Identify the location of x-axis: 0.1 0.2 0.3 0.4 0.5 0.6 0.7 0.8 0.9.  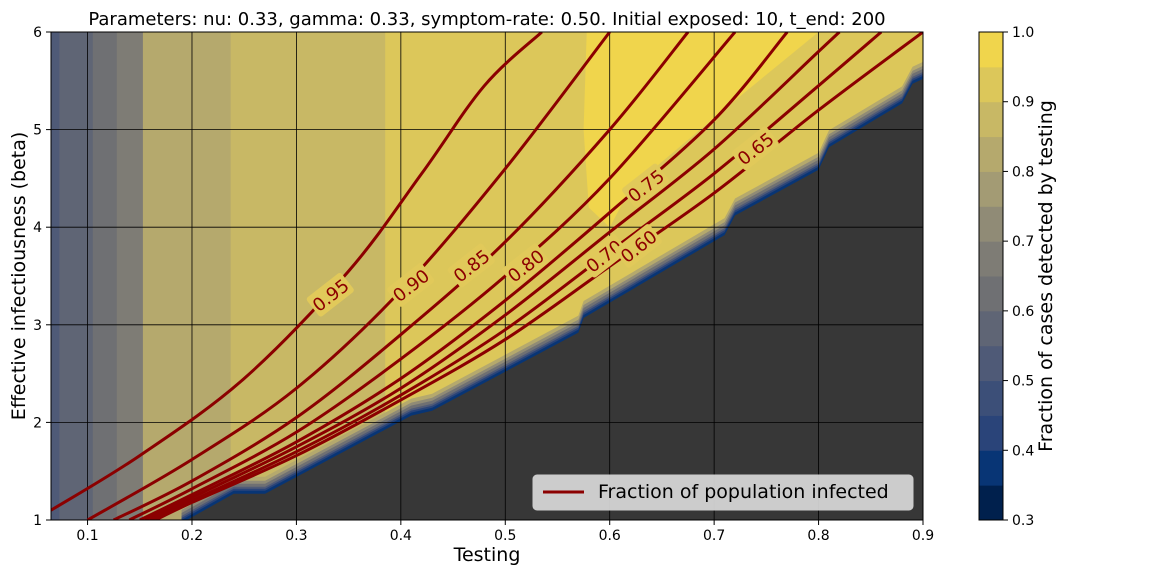
(505, 532).